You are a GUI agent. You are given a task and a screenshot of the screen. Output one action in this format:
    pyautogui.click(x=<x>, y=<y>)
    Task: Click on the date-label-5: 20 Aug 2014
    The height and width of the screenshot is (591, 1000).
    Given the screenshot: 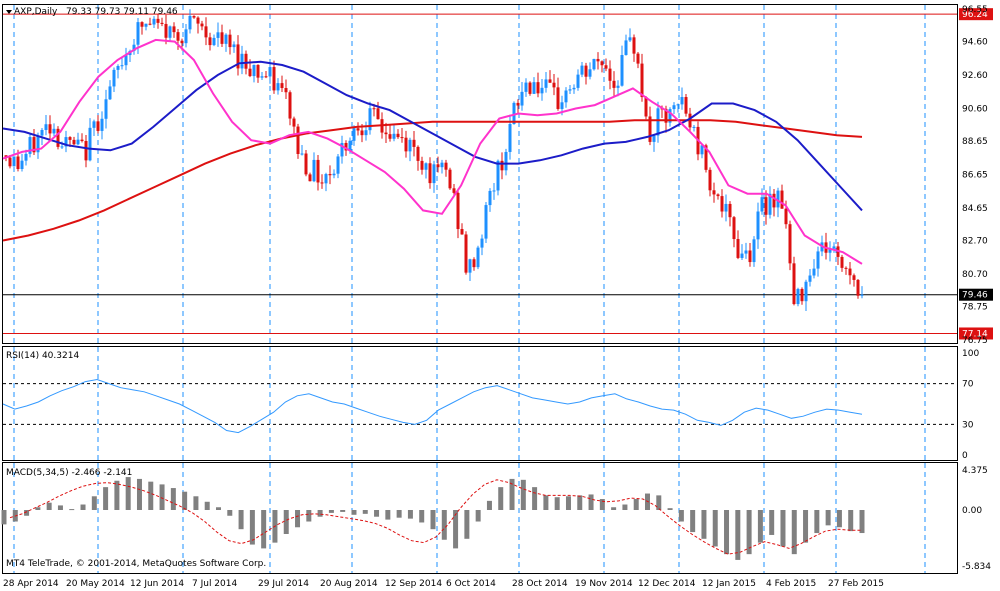 What is the action you would take?
    pyautogui.click(x=349, y=584)
    